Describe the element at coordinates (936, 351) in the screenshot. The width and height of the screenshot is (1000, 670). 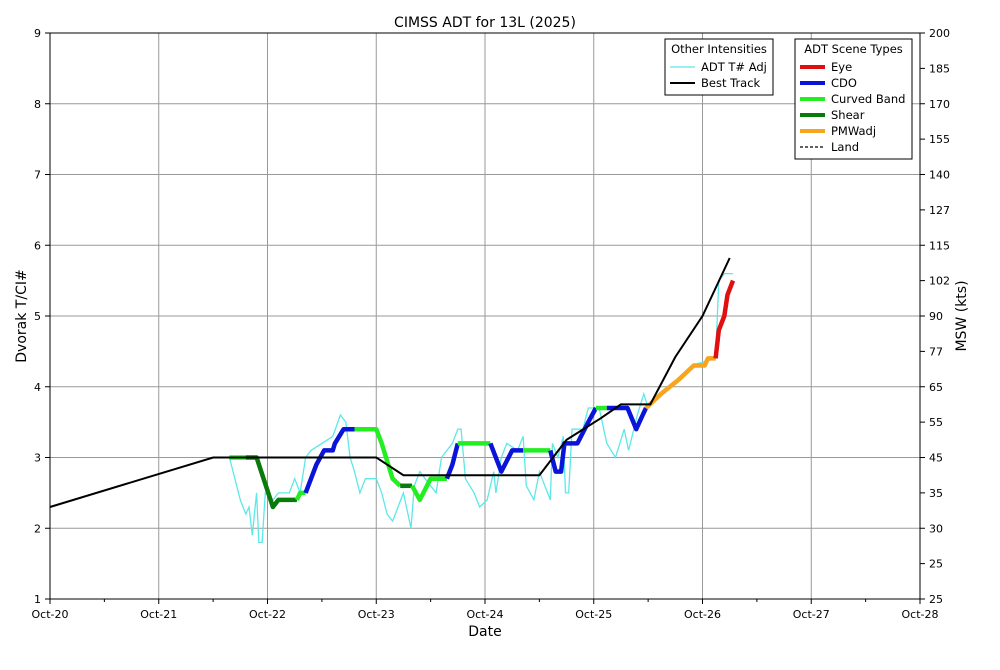
I see `y2-tick-label: 77` at that location.